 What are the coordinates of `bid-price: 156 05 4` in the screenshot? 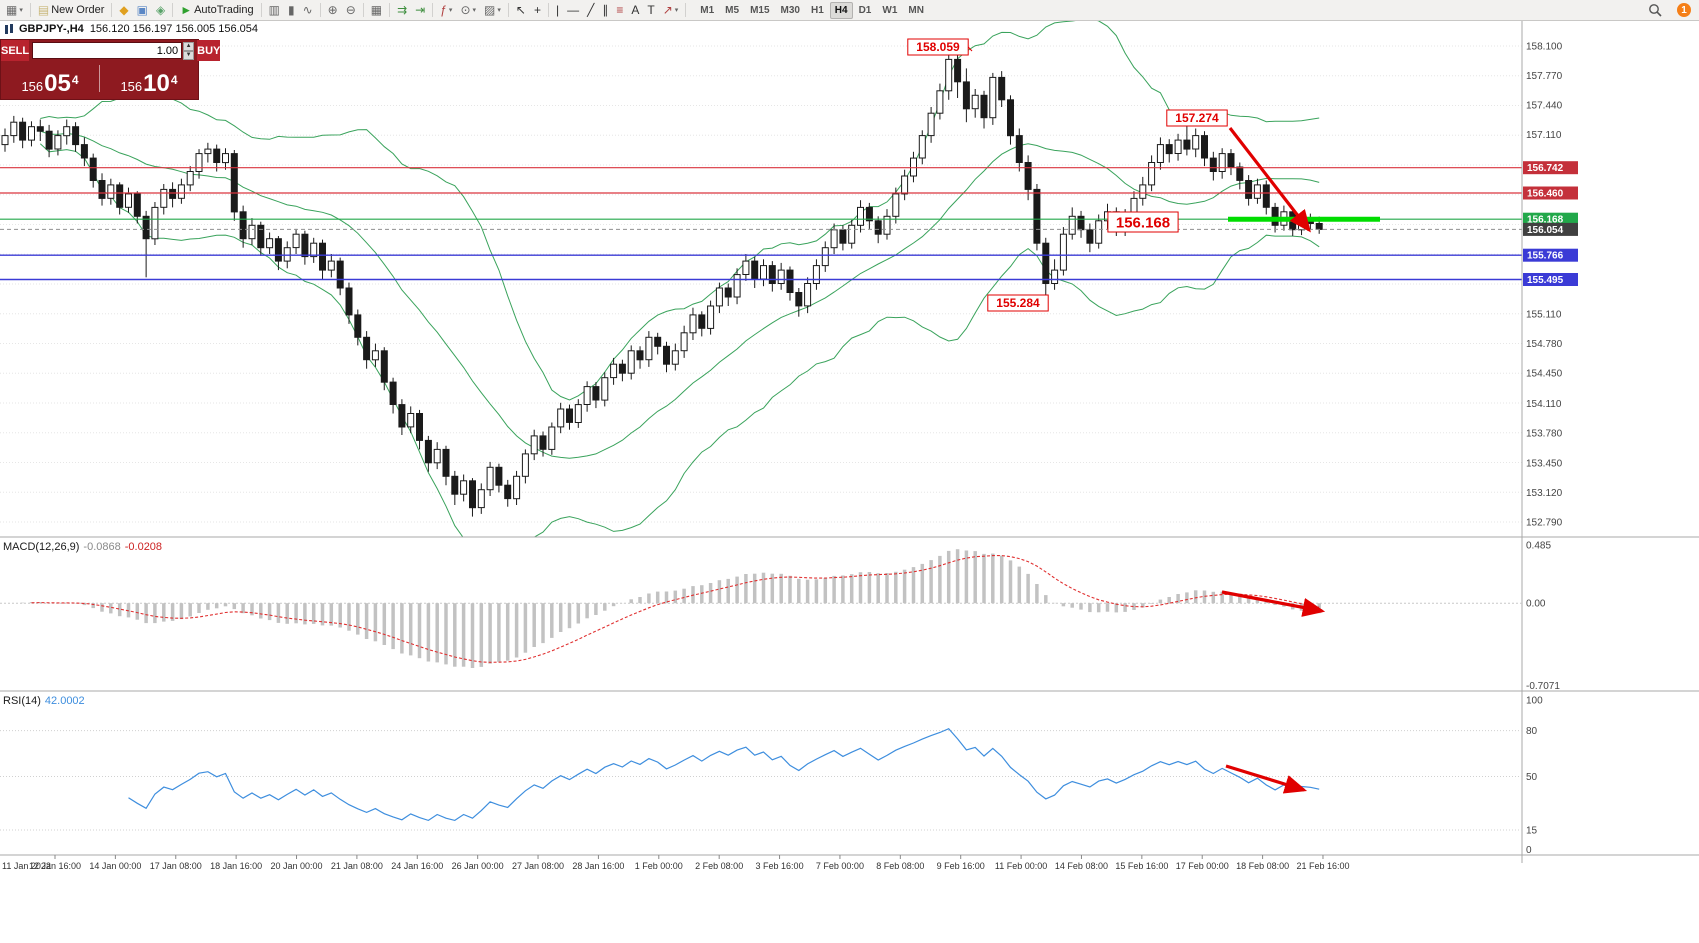 It's located at (50, 84).